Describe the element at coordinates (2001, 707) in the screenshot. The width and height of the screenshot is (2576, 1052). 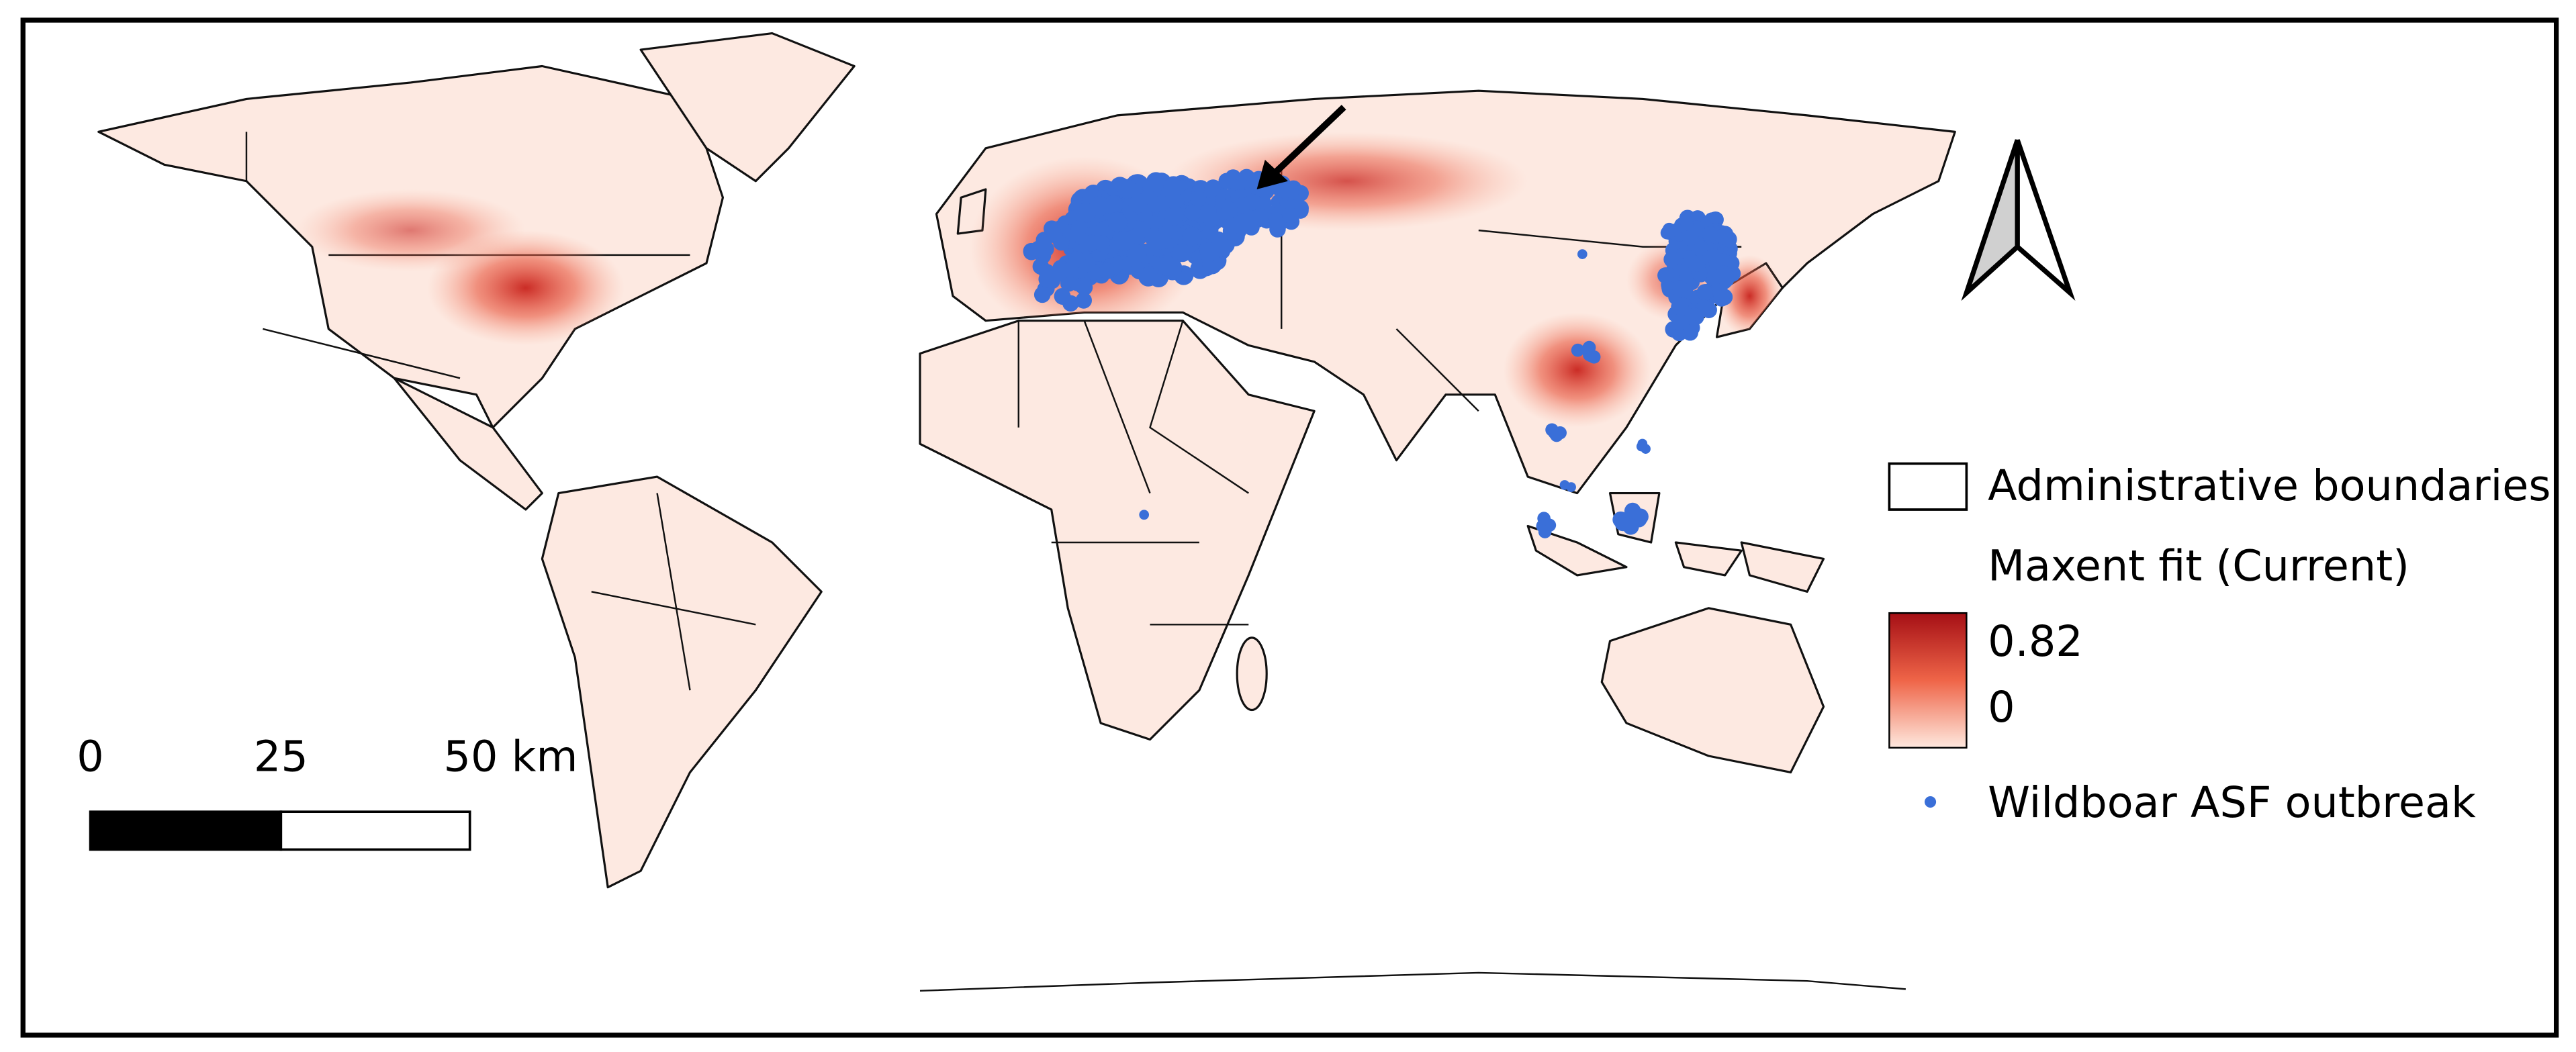
I see `legend-label: 0` at that location.